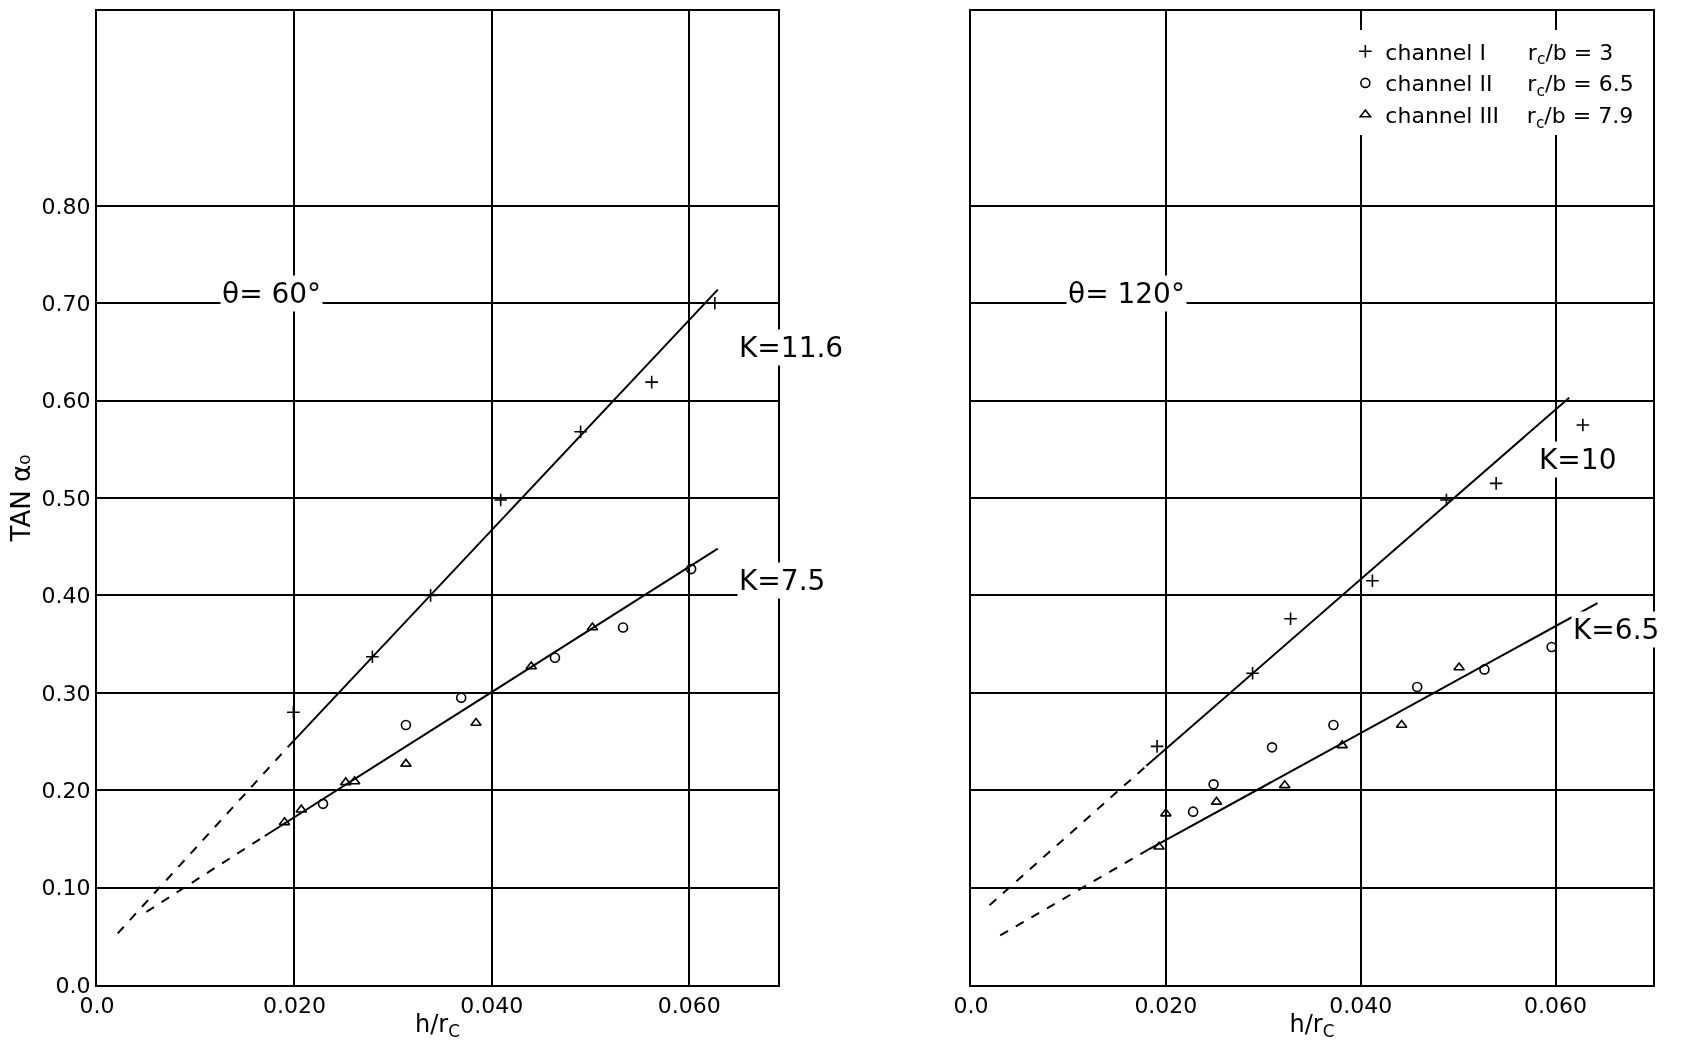 The width and height of the screenshot is (1683, 1041). I want to click on y-tick-label: 0.40, so click(66, 596).